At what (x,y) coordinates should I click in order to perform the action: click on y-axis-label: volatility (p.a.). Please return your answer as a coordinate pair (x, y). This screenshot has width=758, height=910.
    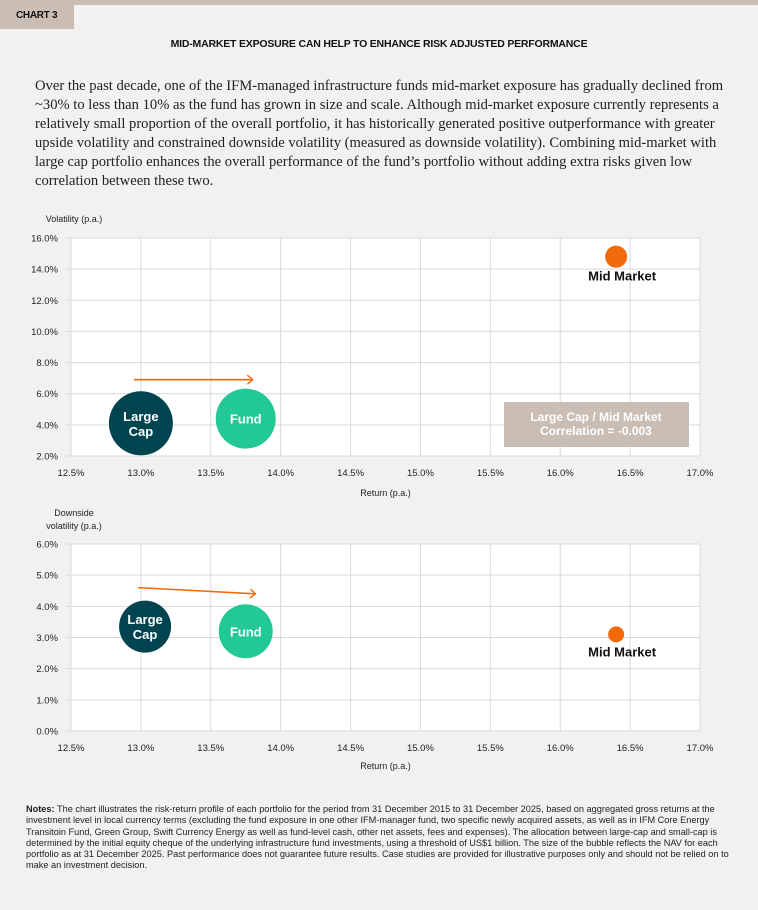
    Looking at the image, I should click on (74, 526).